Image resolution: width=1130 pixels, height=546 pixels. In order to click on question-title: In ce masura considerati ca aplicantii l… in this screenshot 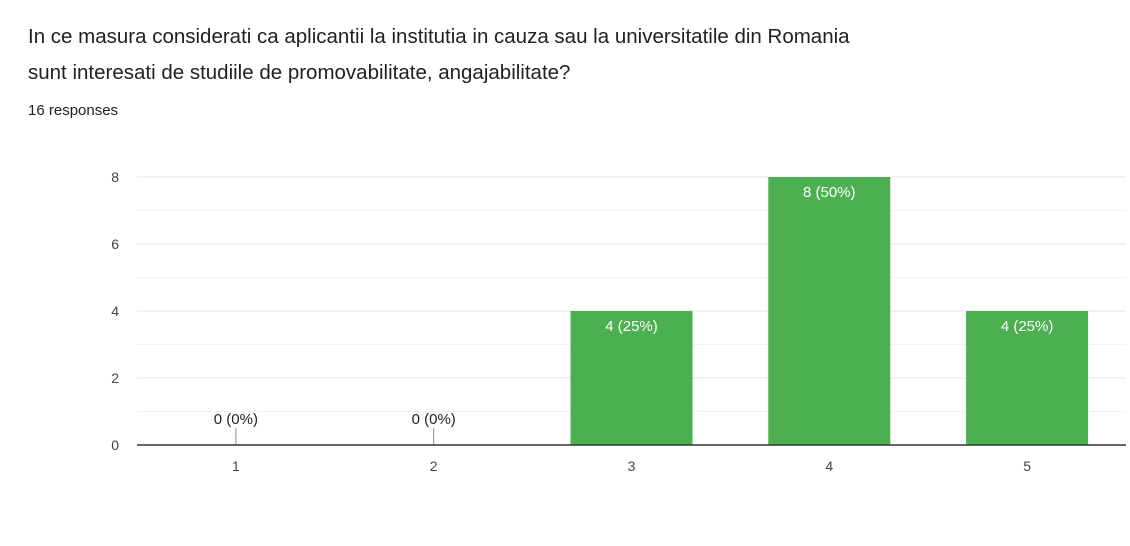, I will do `click(558, 55)`.